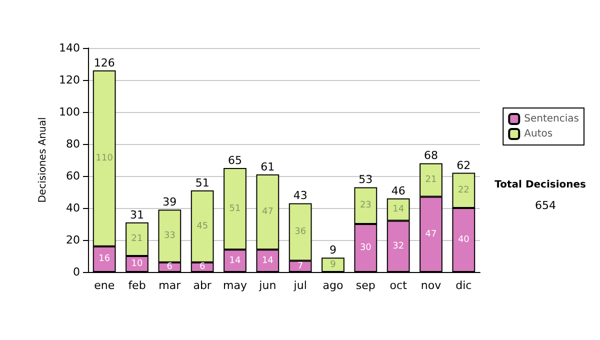 This screenshot has width=600, height=340. What do you see at coordinates (202, 226) in the screenshot?
I see `data-label: 45` at bounding box center [202, 226].